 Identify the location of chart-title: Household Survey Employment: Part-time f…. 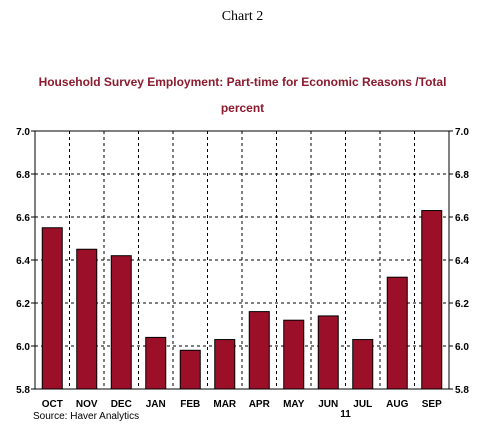
(242, 82).